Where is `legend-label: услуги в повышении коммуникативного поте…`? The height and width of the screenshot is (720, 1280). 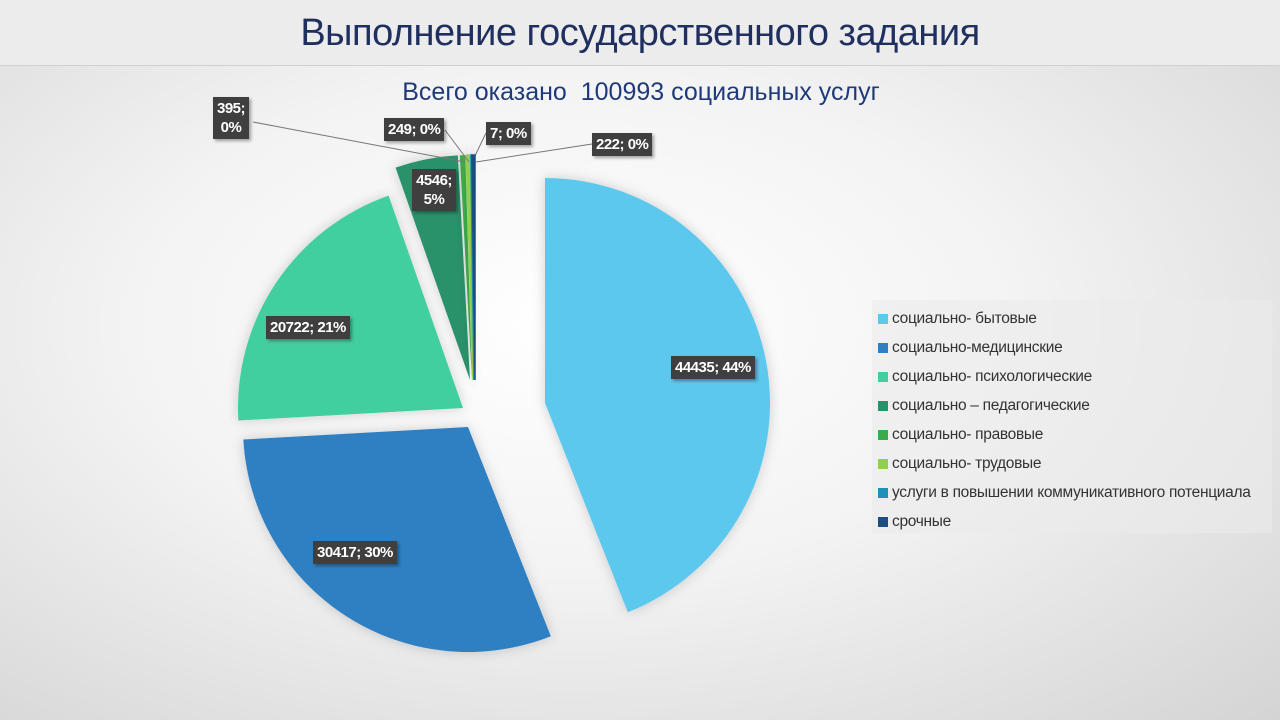
legend-label: услуги в повышении коммуникативного поте… is located at coordinates (1071, 492).